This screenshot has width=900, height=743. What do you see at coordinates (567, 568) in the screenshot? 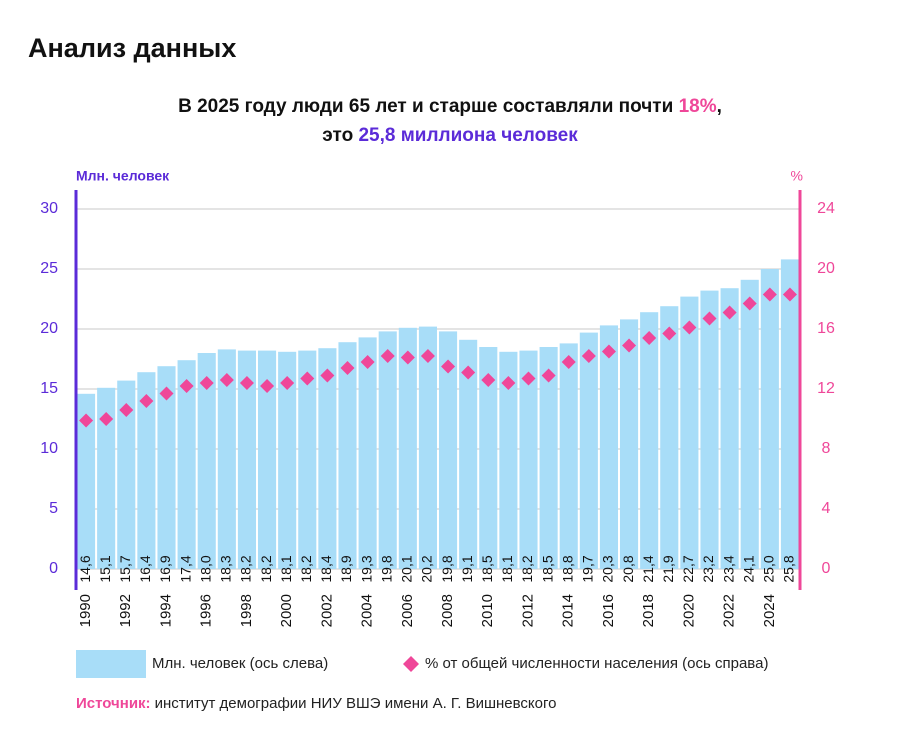
I see `value-label: 18,8` at bounding box center [567, 568].